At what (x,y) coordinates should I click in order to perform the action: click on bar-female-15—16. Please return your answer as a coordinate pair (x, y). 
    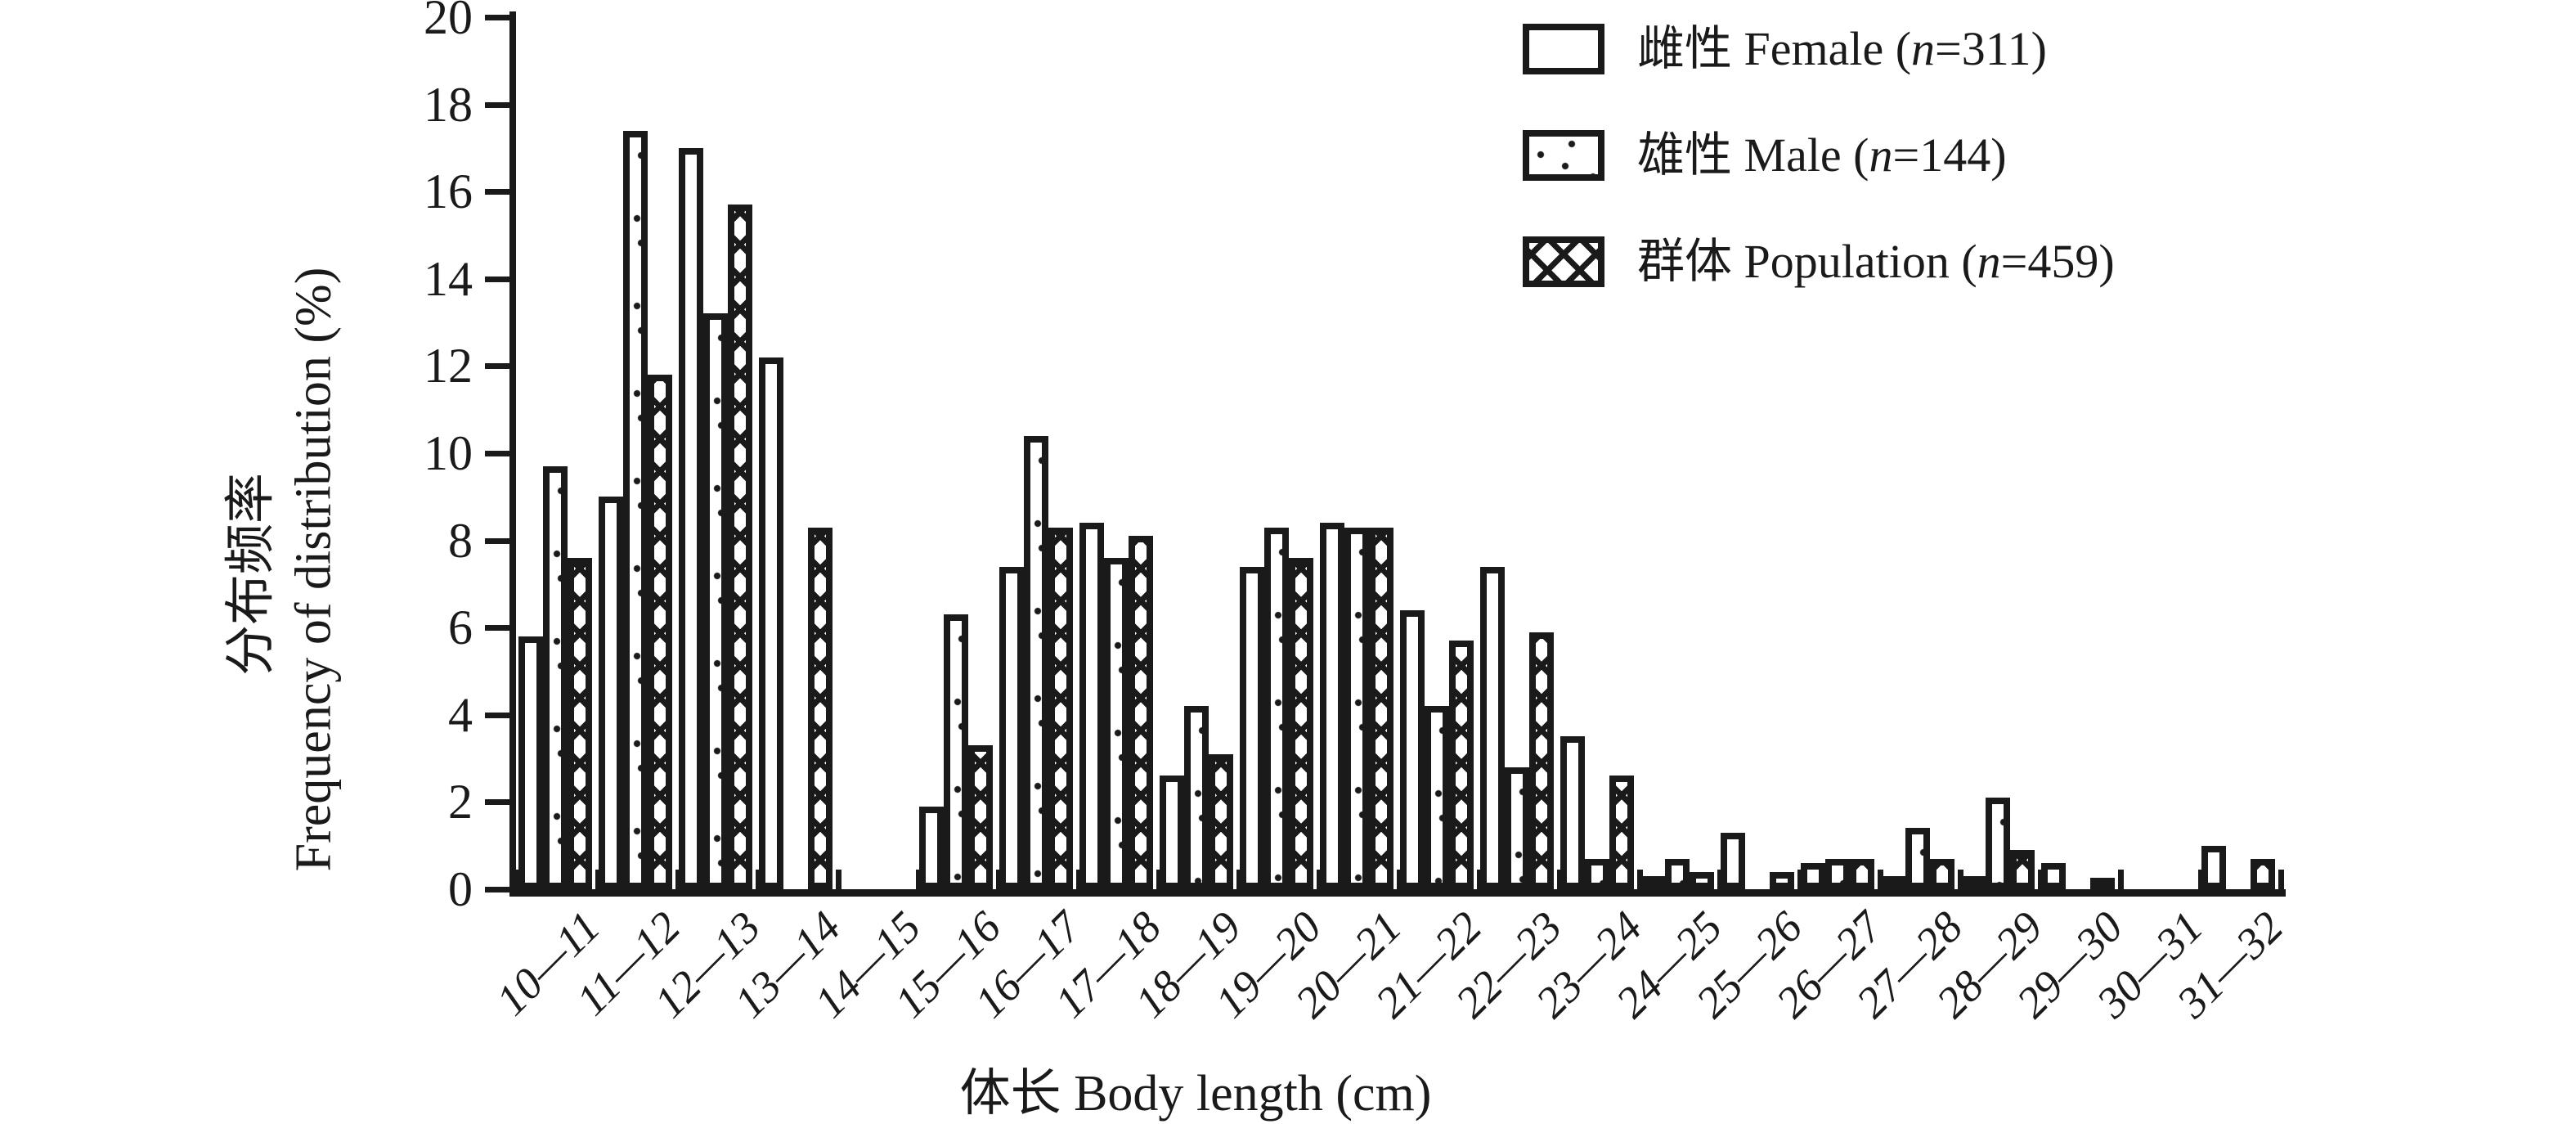
    Looking at the image, I should click on (931, 848).